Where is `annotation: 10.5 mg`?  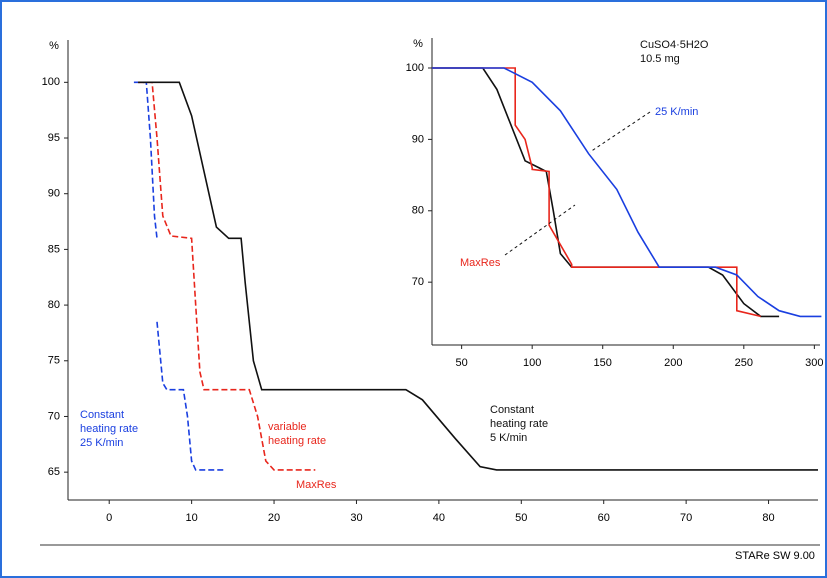
annotation: 10.5 mg is located at coordinates (660, 59).